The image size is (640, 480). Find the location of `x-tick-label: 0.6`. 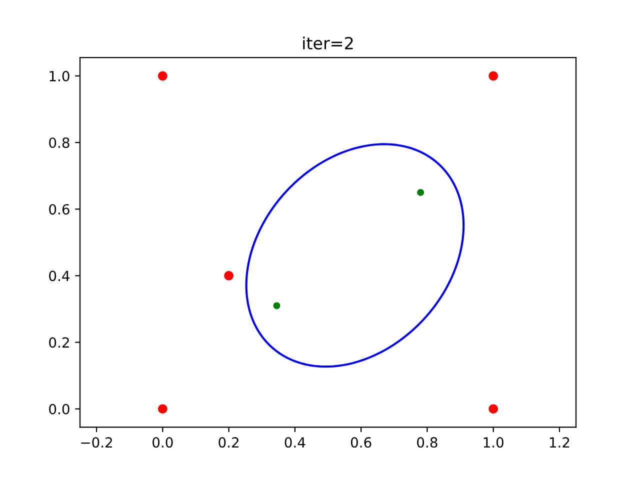

x-tick-label: 0.6 is located at coordinates (361, 442).